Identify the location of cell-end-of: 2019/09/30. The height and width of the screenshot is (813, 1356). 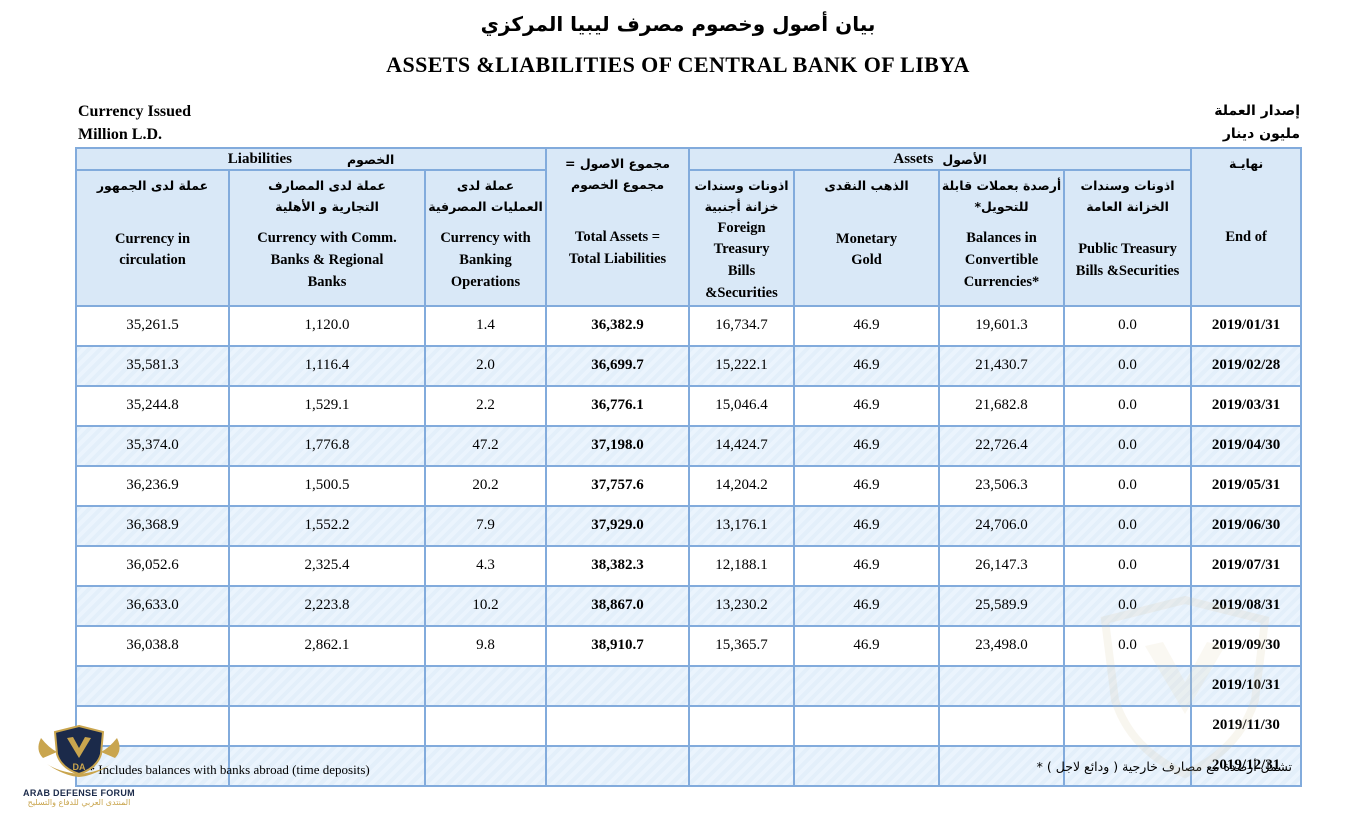
(1246, 645).